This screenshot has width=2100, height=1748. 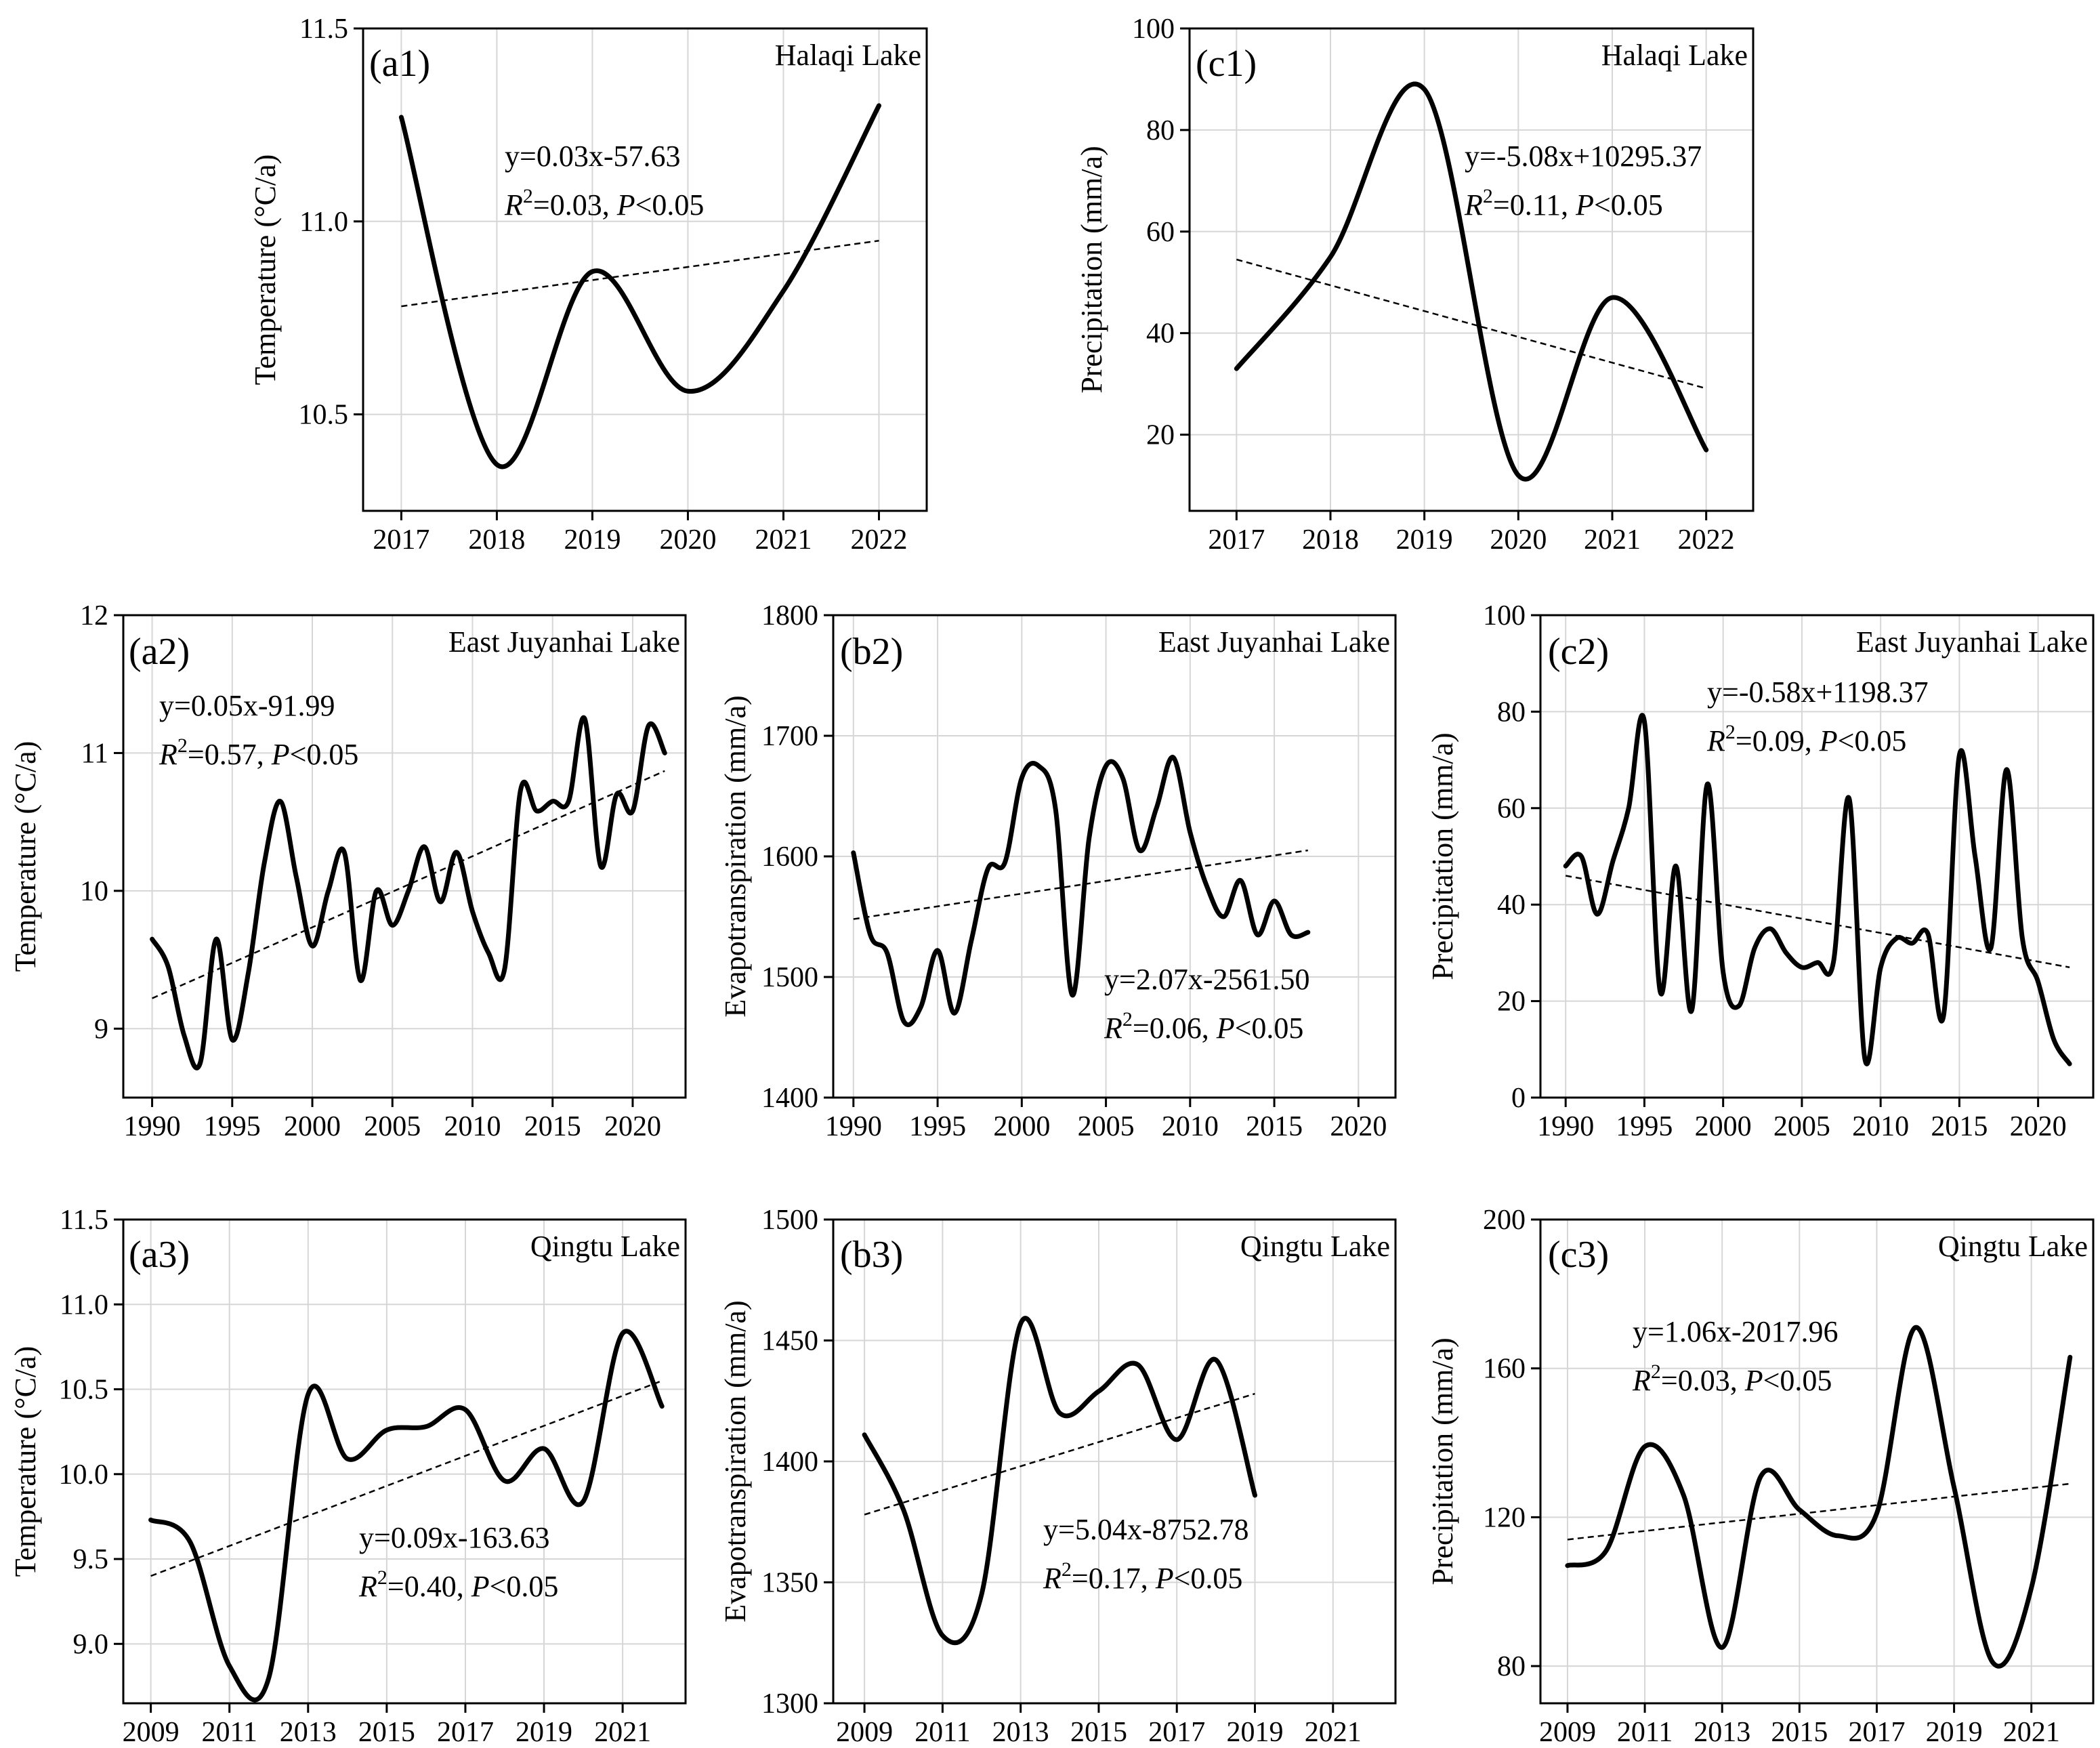 What do you see at coordinates (1723, 1126) in the screenshot?
I see `x-tick-label: 2000` at bounding box center [1723, 1126].